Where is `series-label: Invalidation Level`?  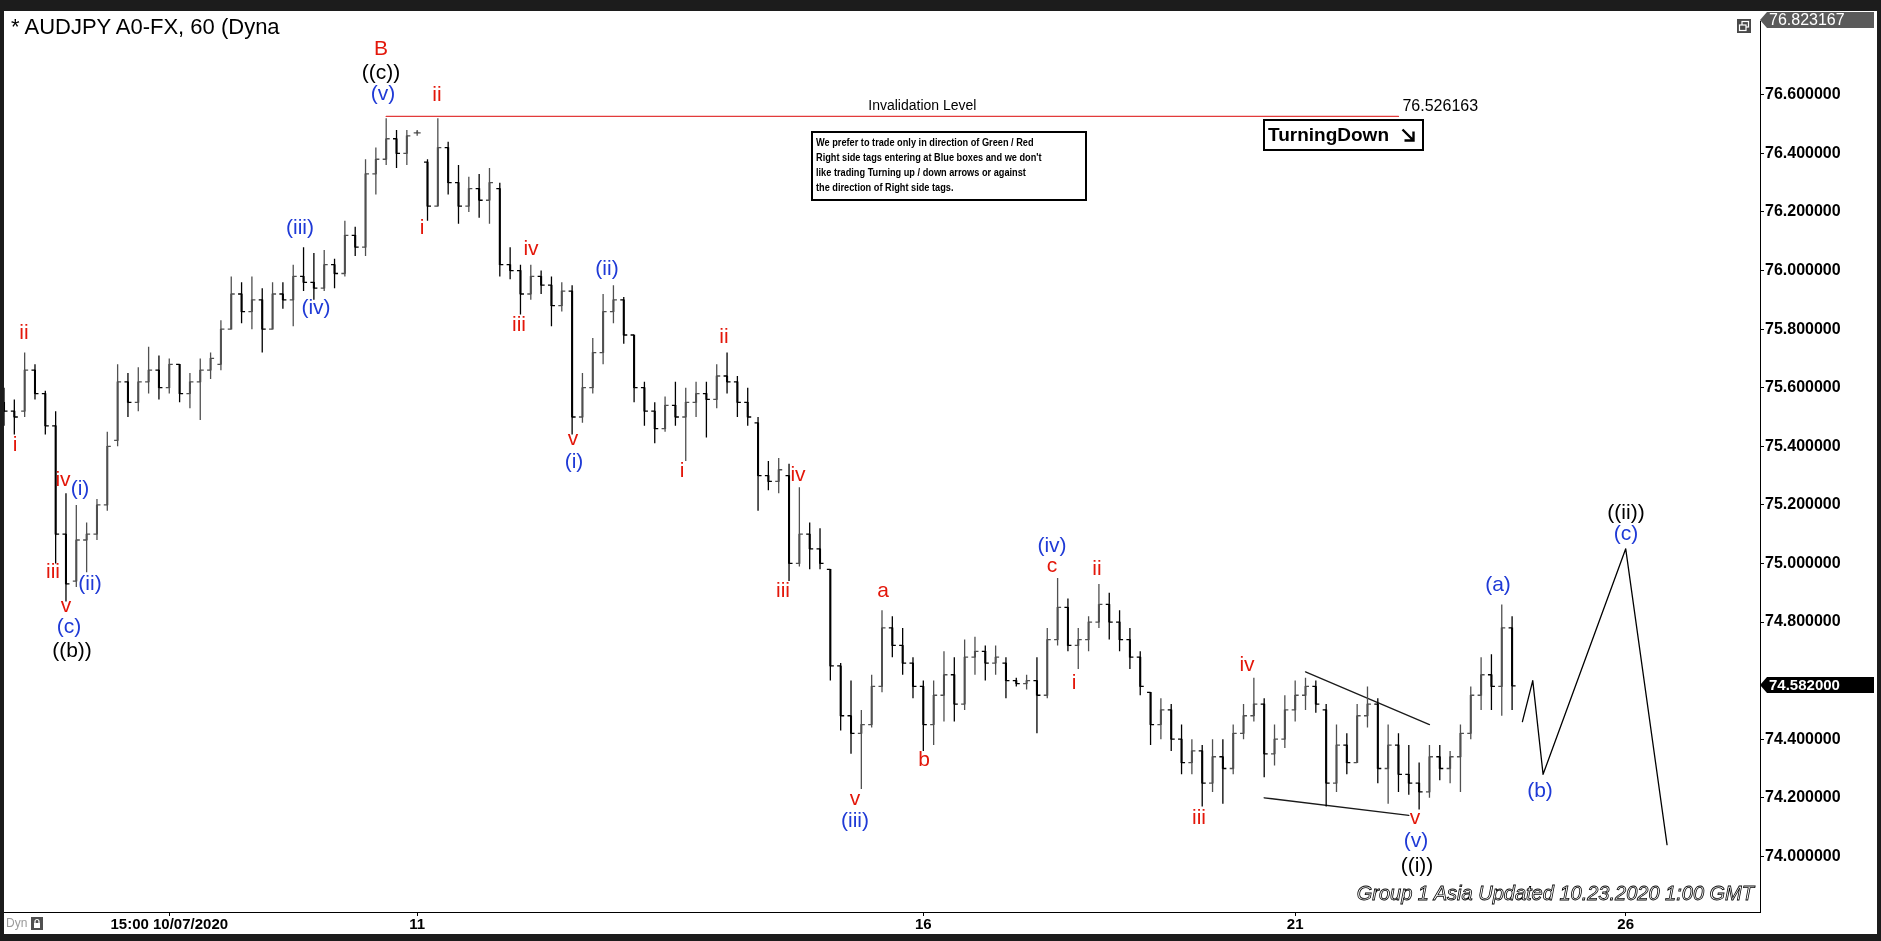 series-label: Invalidation Level is located at coordinates (922, 105).